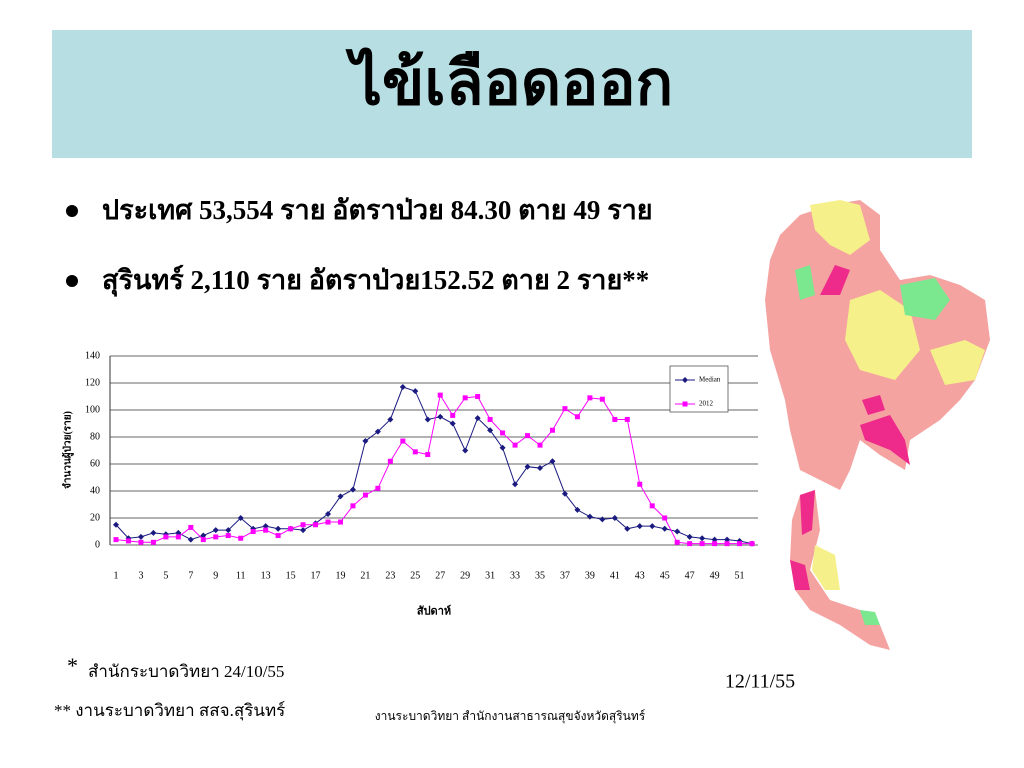 The image size is (1024, 768). I want to click on x-tick-label: 45, so click(665, 575).